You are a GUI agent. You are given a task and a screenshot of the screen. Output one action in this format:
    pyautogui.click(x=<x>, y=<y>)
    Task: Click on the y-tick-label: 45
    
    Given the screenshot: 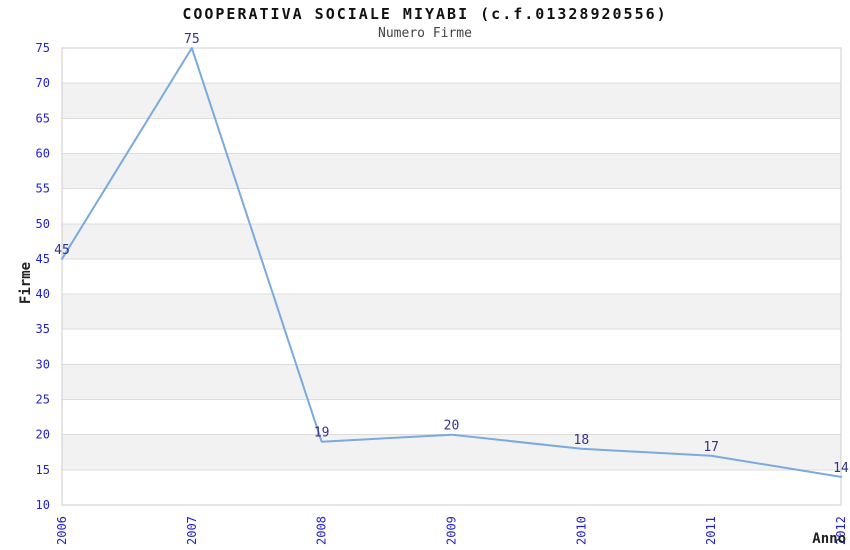 What is the action you would take?
    pyautogui.click(x=43, y=259)
    